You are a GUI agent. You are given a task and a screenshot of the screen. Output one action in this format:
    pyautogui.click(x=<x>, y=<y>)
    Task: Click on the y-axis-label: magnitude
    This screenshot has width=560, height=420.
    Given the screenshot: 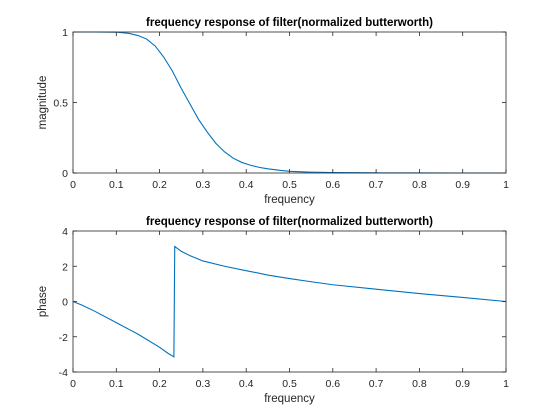 What is the action you would take?
    pyautogui.click(x=43, y=103)
    